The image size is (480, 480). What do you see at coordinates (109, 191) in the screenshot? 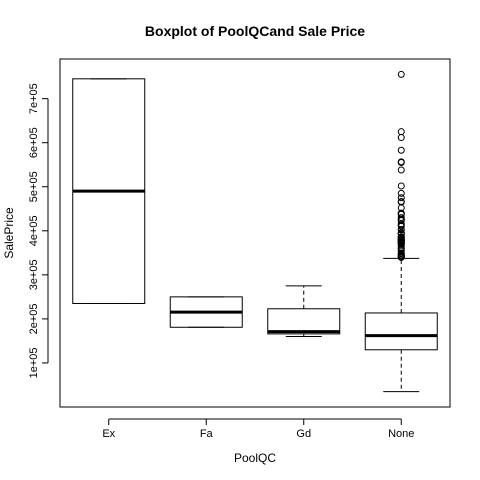
I see `box-ex` at bounding box center [109, 191].